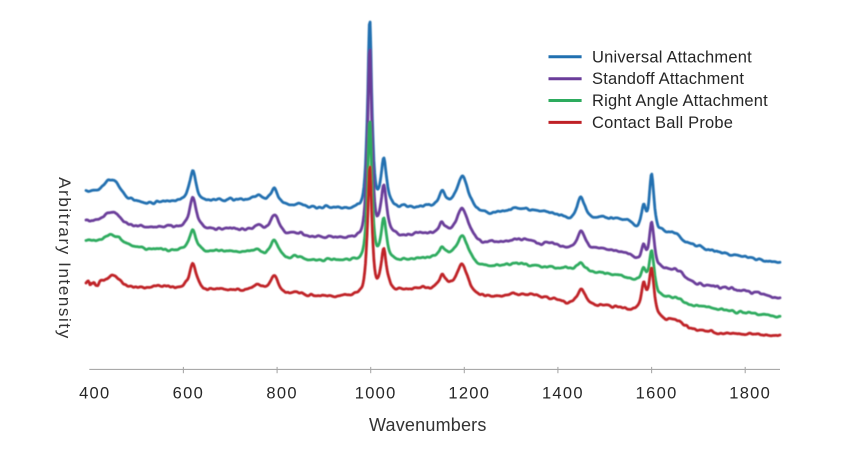  What do you see at coordinates (563, 394) in the screenshot?
I see `svg-text: 1400` at bounding box center [563, 394].